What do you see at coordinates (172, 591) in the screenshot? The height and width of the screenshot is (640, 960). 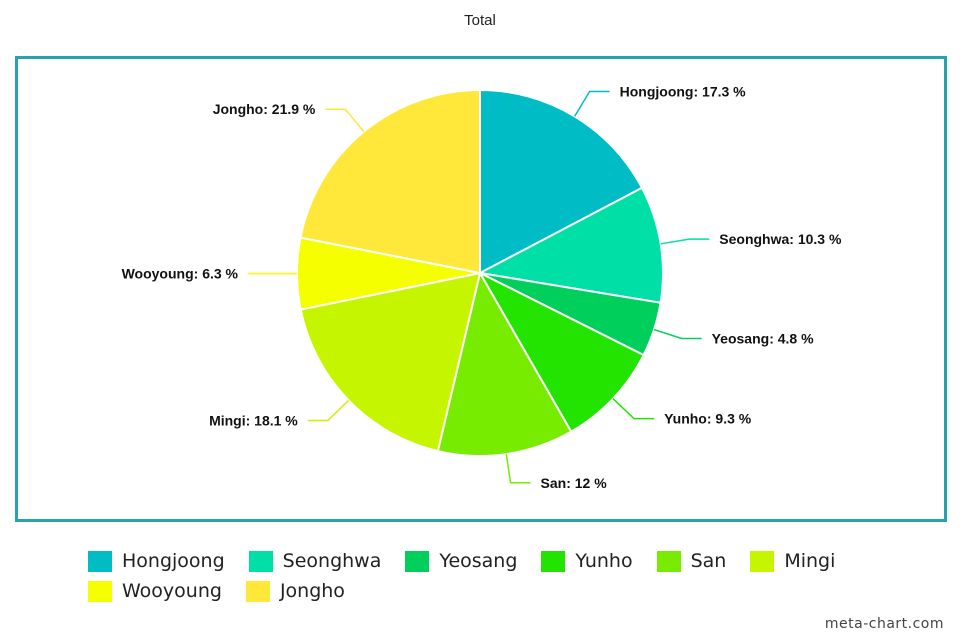 I see `legend-label: Wooyoung` at bounding box center [172, 591].